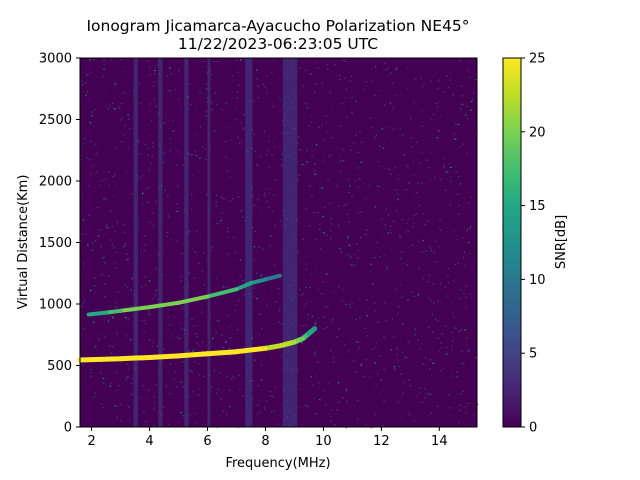  What do you see at coordinates (537, 280) in the screenshot?
I see `colorbar-tick-label: 10` at bounding box center [537, 280].